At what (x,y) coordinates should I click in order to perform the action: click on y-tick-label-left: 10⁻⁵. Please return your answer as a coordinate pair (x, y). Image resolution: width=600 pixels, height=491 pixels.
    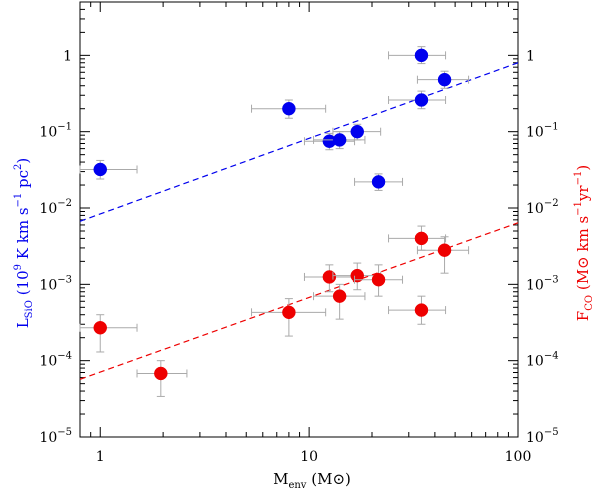
    Looking at the image, I should click on (55, 436).